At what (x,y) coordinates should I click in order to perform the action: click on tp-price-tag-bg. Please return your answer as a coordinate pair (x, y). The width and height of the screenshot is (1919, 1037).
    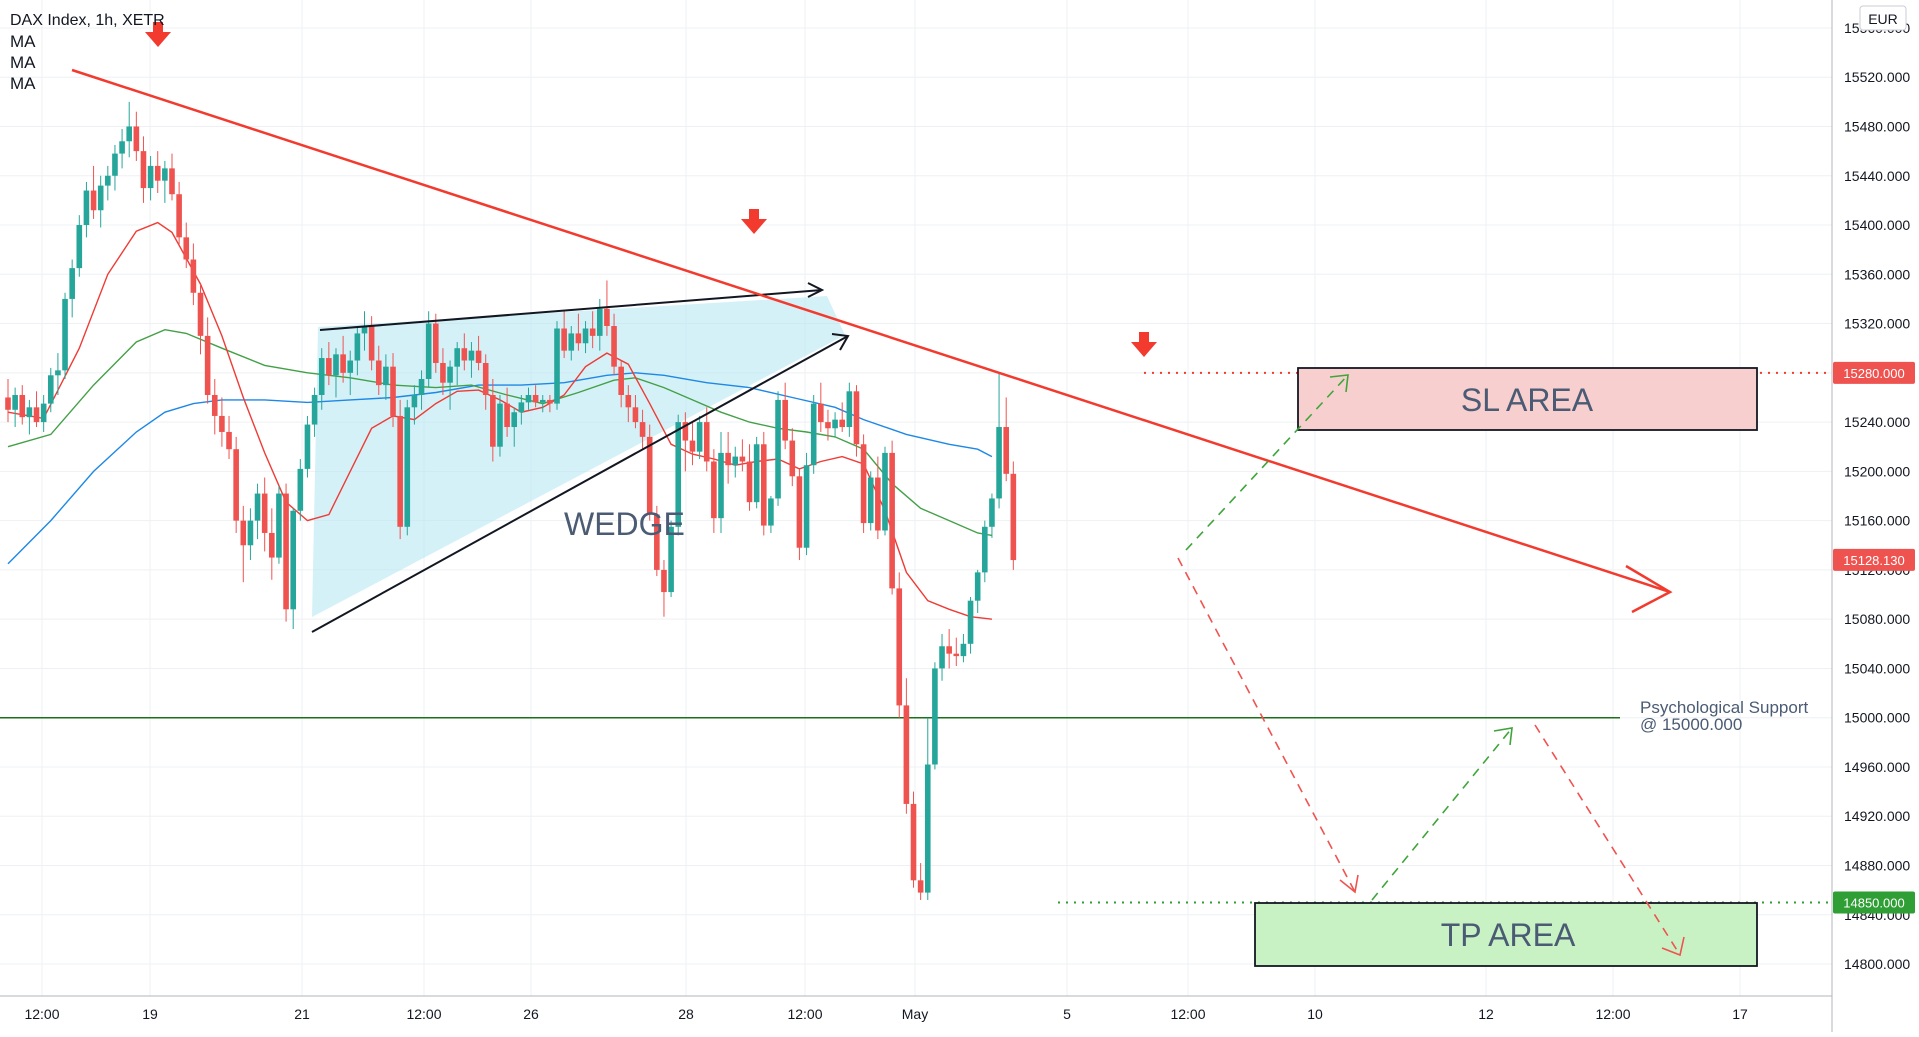
    Looking at the image, I should click on (1874, 902).